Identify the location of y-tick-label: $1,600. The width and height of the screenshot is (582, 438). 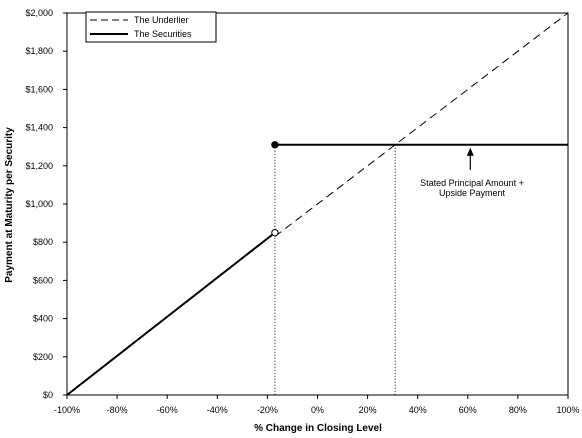
(39, 89).